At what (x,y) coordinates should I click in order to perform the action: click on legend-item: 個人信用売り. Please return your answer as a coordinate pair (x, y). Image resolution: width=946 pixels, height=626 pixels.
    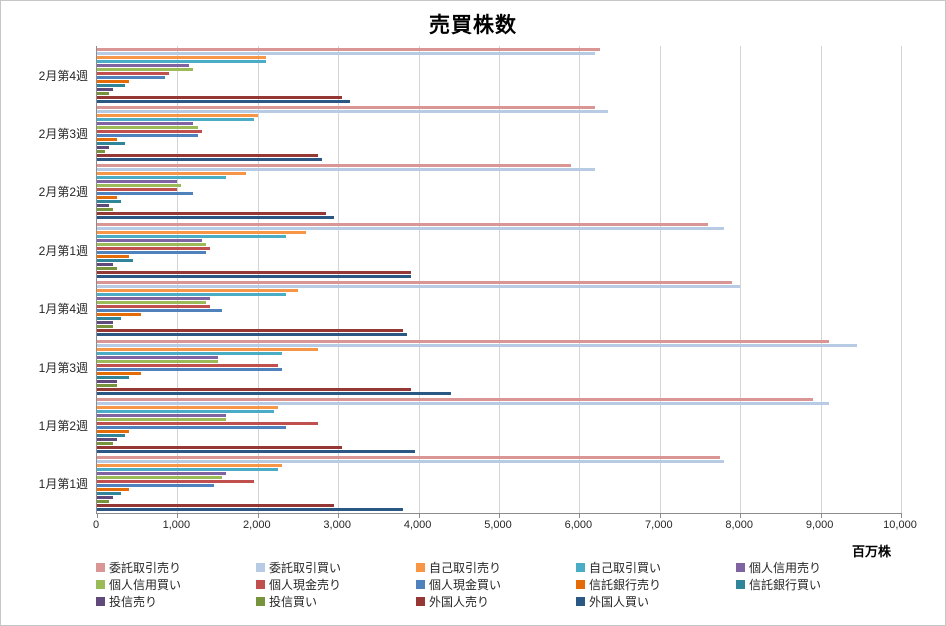
    Looking at the image, I should click on (816, 567).